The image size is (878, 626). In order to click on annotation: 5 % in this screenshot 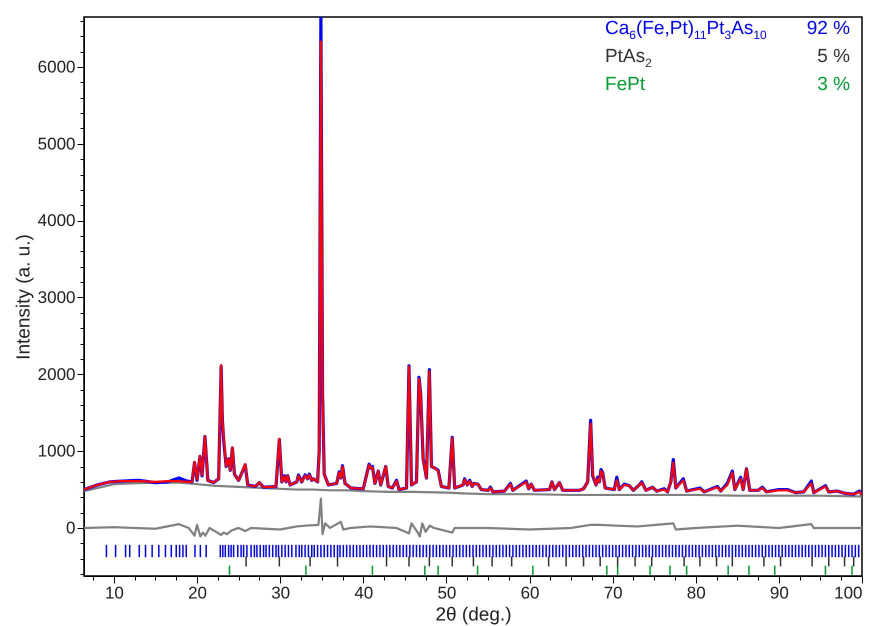, I will do `click(833, 57)`.